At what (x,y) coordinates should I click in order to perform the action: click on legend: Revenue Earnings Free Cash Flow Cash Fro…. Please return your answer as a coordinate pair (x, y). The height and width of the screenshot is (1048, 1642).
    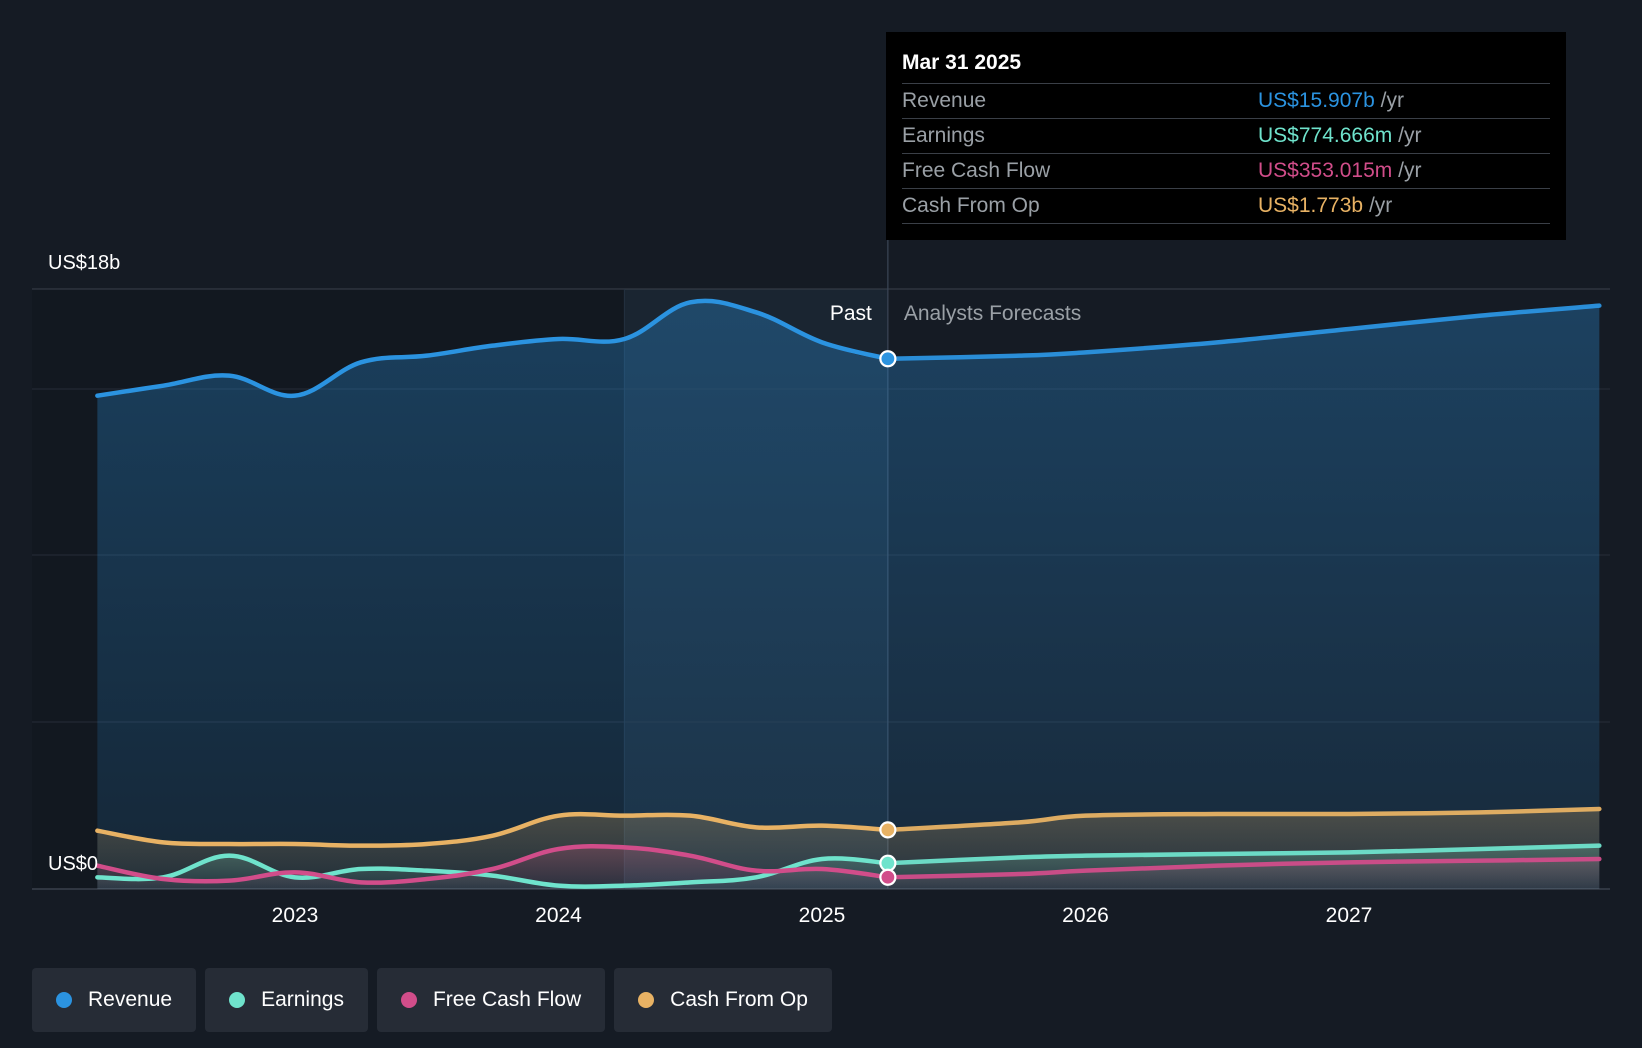
    Looking at the image, I should click on (432, 1000).